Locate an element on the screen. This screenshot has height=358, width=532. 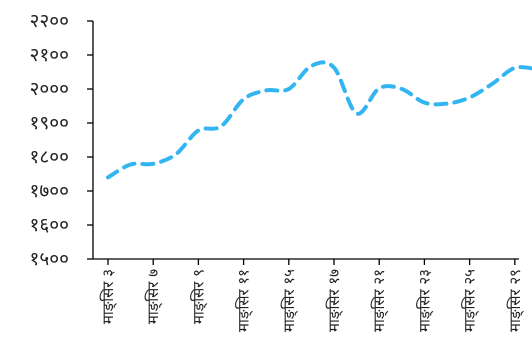
y-tick-label: १७०० is located at coordinates (49, 191).